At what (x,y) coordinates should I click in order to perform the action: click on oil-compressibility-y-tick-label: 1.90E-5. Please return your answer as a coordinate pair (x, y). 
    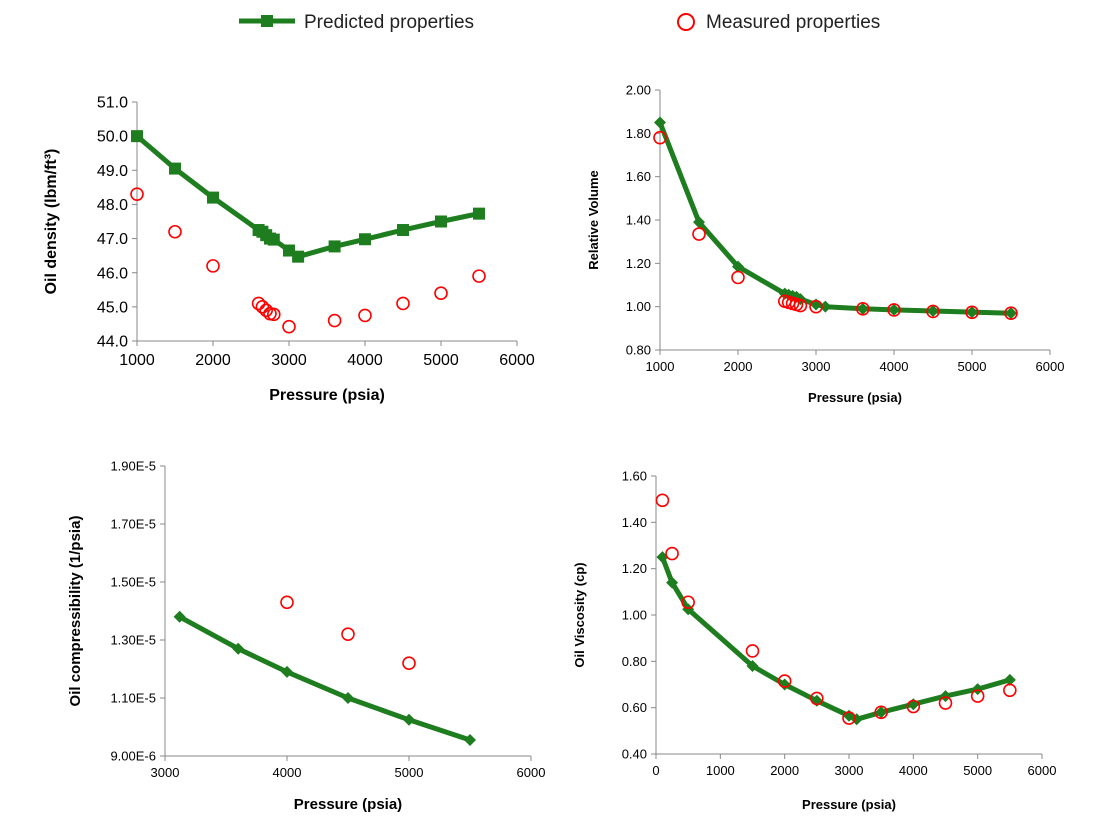
    Looking at the image, I should click on (133, 466).